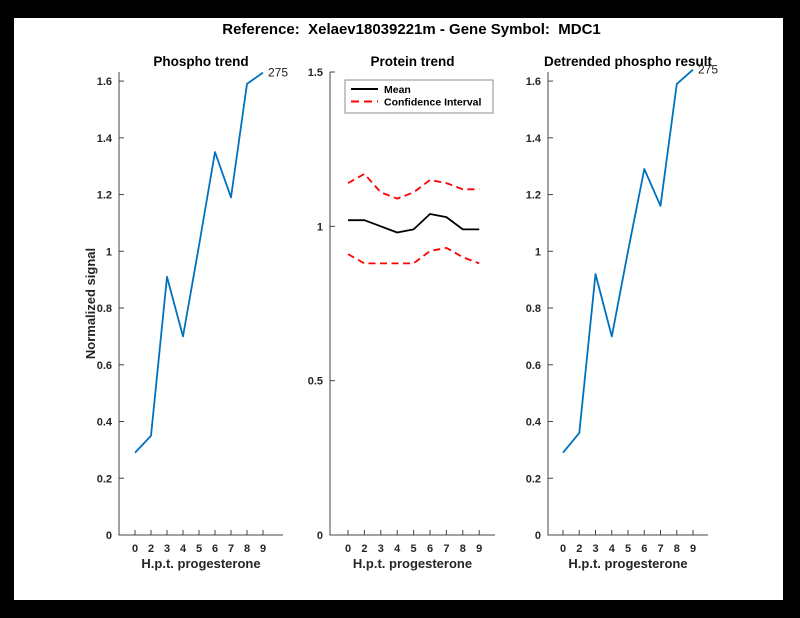 This screenshot has width=800, height=618. Describe the element at coordinates (315, 382) in the screenshot. I see `y-axis-tick-label: 0.5` at that location.